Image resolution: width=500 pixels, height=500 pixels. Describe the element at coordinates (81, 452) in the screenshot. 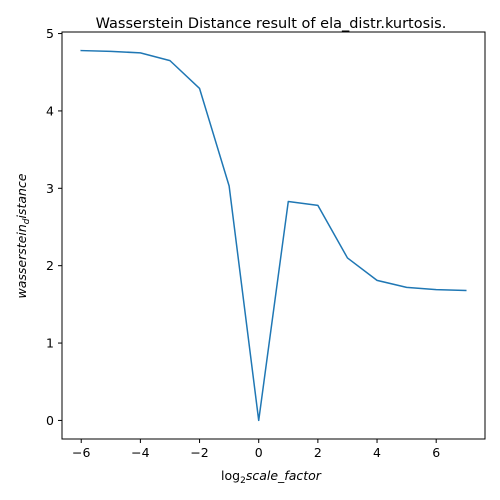

I see `x-tick-label: −6` at that location.